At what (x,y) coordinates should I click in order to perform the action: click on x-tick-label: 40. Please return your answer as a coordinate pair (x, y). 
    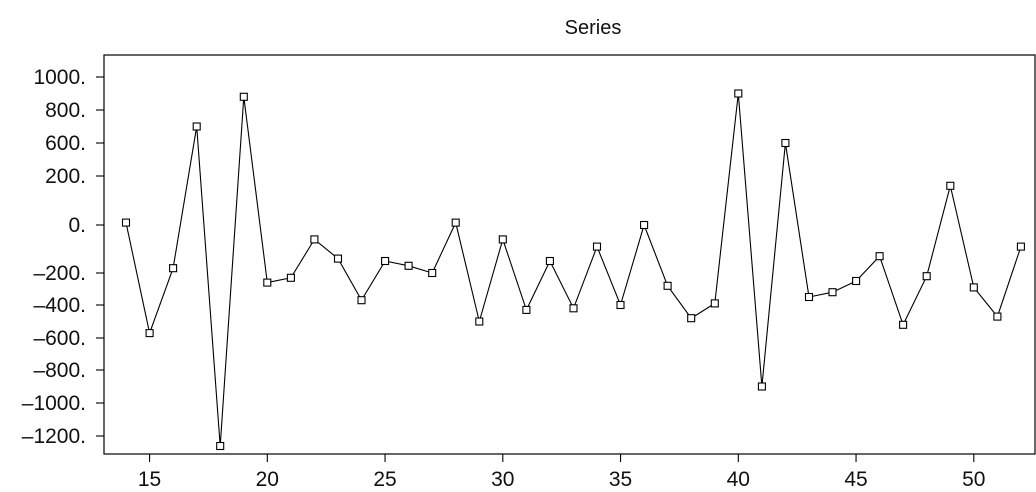
    Looking at the image, I should click on (738, 479).